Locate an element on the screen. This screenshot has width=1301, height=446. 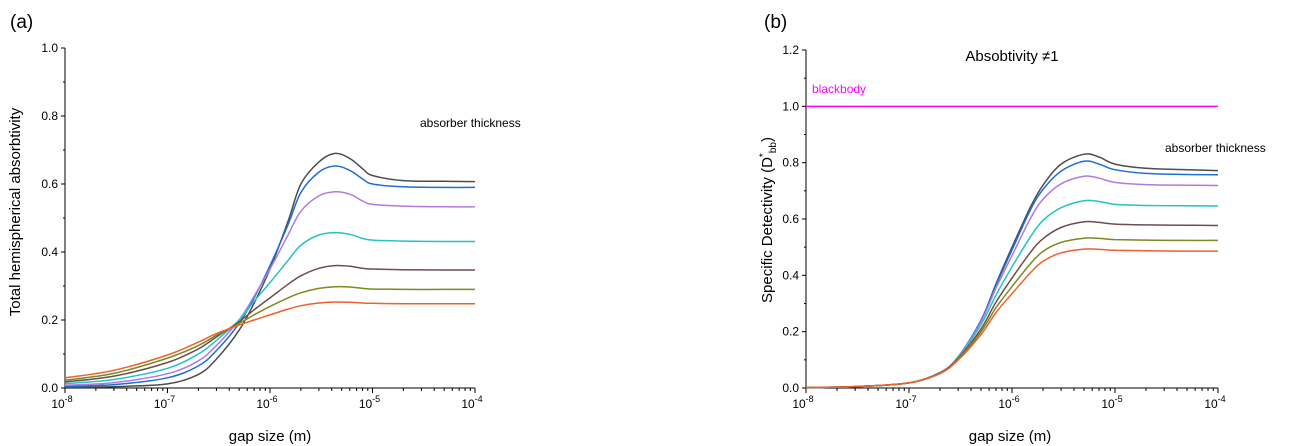
series-line-30-nm is located at coordinates (270, 323).